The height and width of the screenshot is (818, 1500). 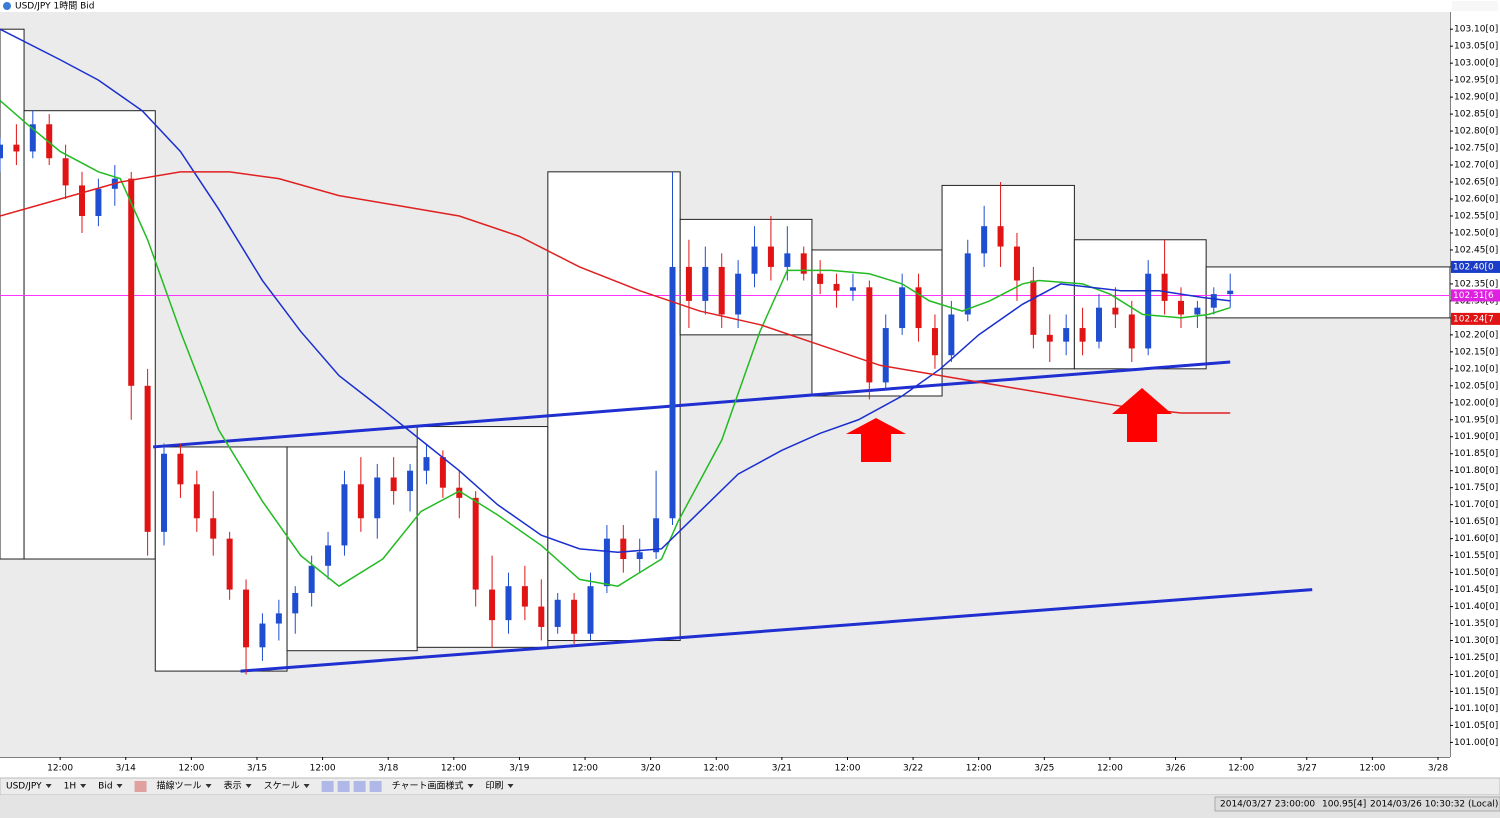 What do you see at coordinates (750, 806) in the screenshot?
I see `status-bar` at bounding box center [750, 806].